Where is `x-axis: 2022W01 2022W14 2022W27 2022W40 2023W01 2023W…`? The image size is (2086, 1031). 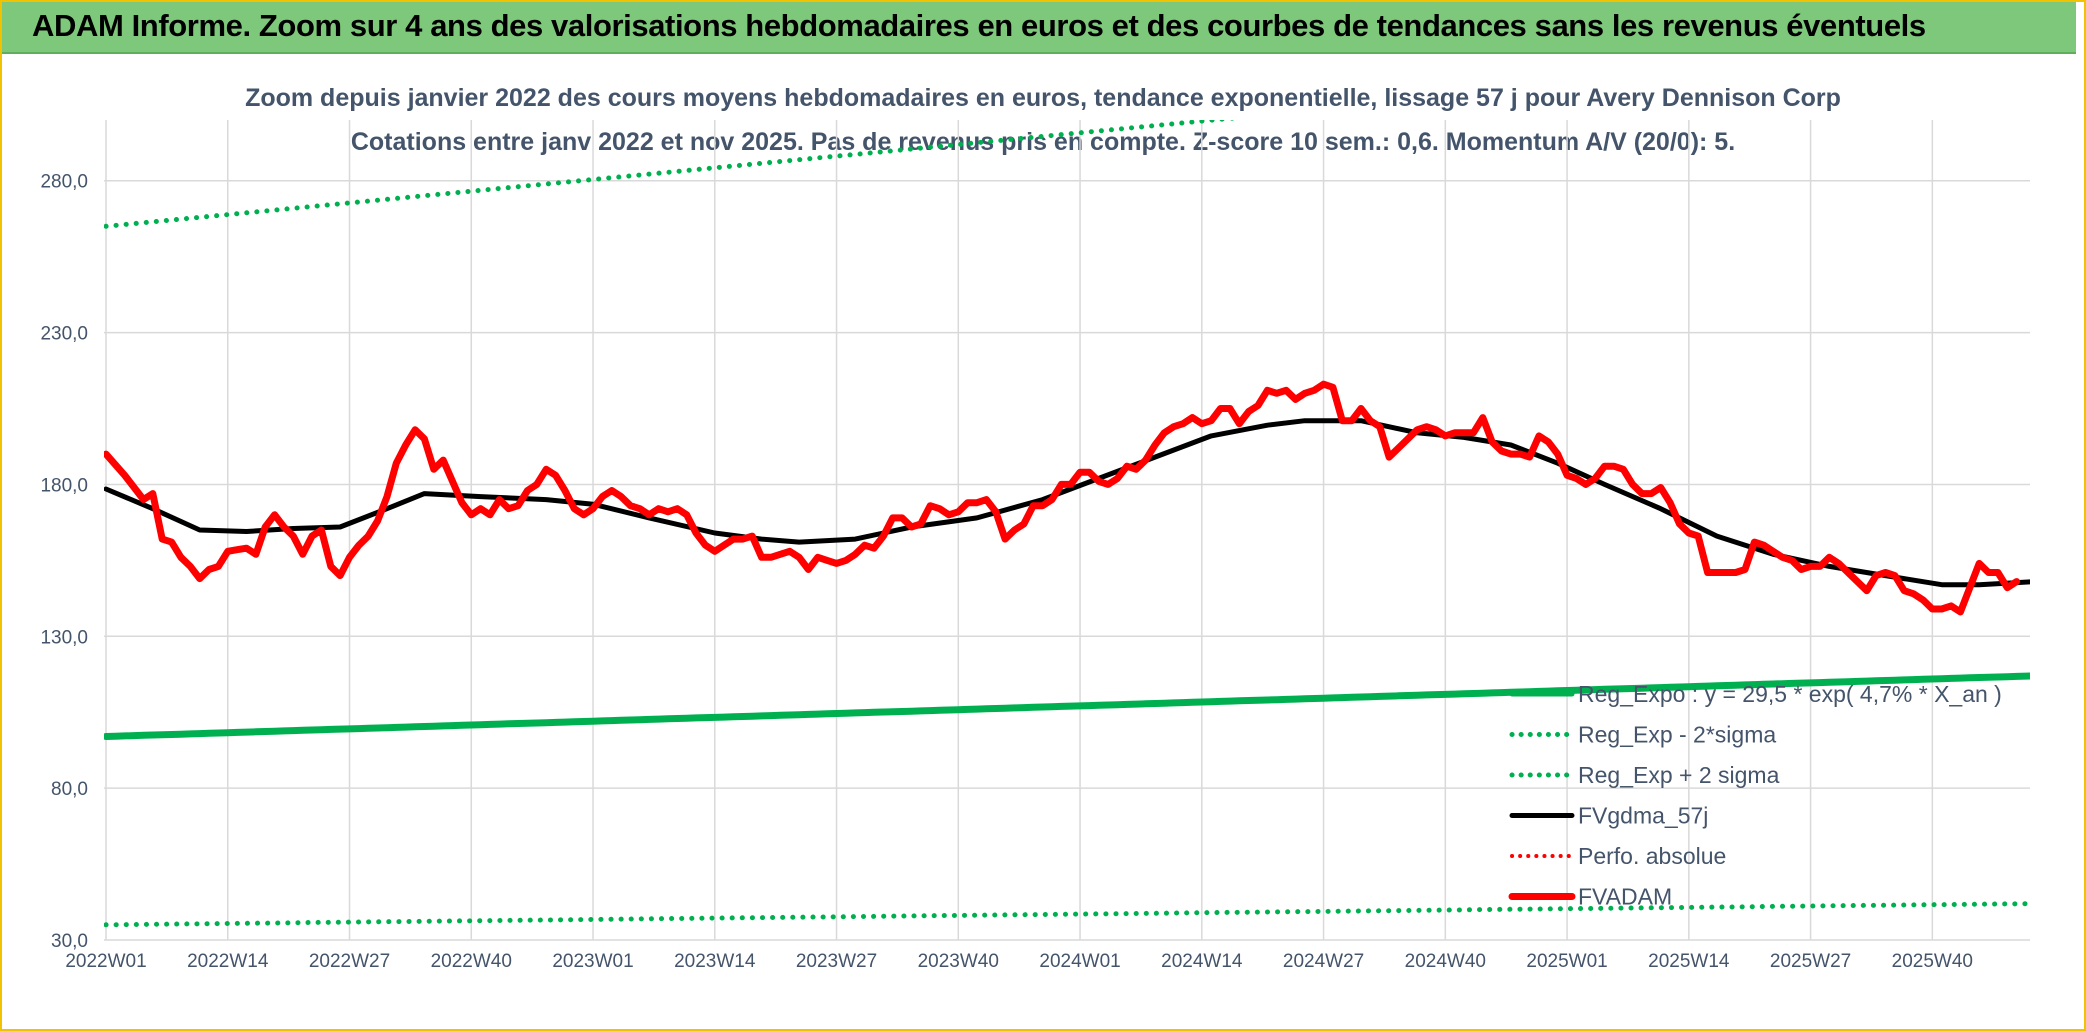
x-axis: 2022W01 2022W14 2022W27 2022W40 2023W01 2023W… is located at coordinates (1019, 961).